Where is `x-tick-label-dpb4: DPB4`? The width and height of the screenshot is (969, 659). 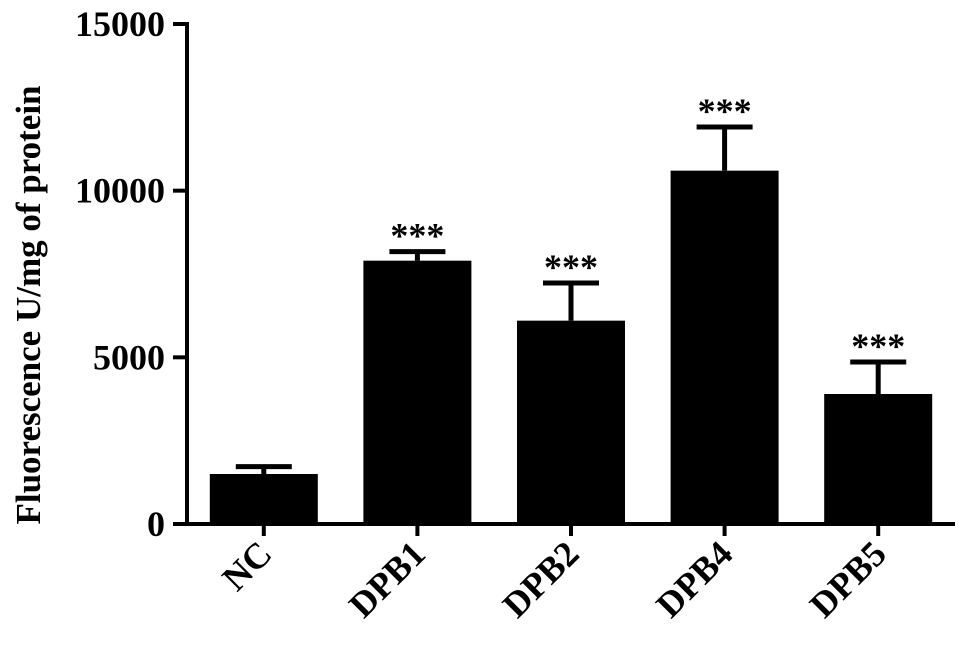
x-tick-label-dpb4: DPB4 is located at coordinates (694, 579).